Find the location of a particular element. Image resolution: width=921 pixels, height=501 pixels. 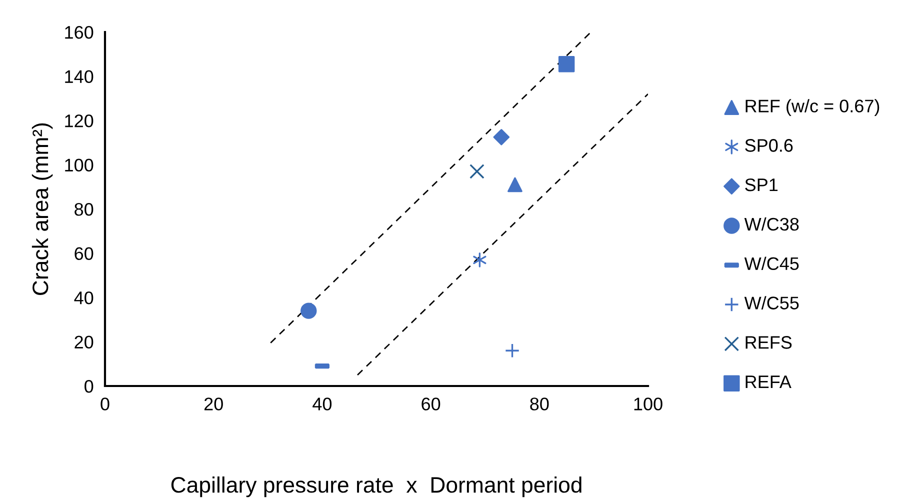

y-tick-label: 100 is located at coordinates (79, 165).